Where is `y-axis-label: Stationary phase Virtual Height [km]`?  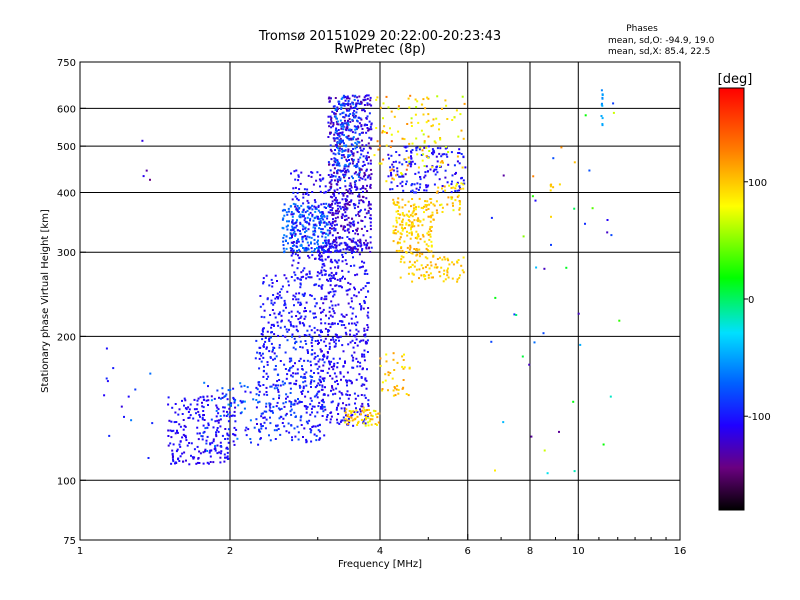 y-axis-label: Stationary phase Virtual Height [km] is located at coordinates (45, 301).